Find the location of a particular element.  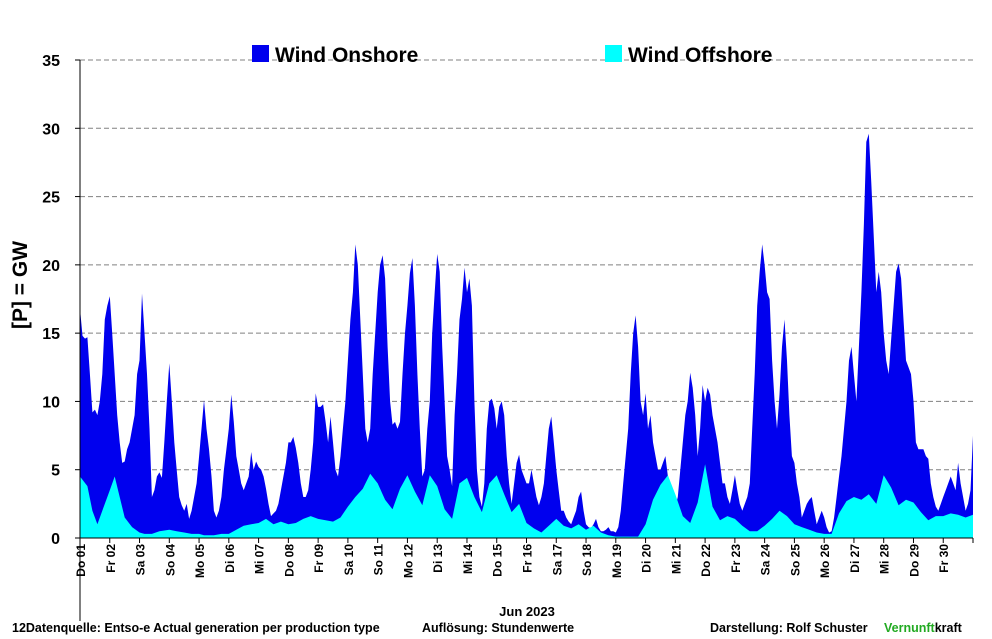

series-wind-offshore-area is located at coordinates (526, 501).